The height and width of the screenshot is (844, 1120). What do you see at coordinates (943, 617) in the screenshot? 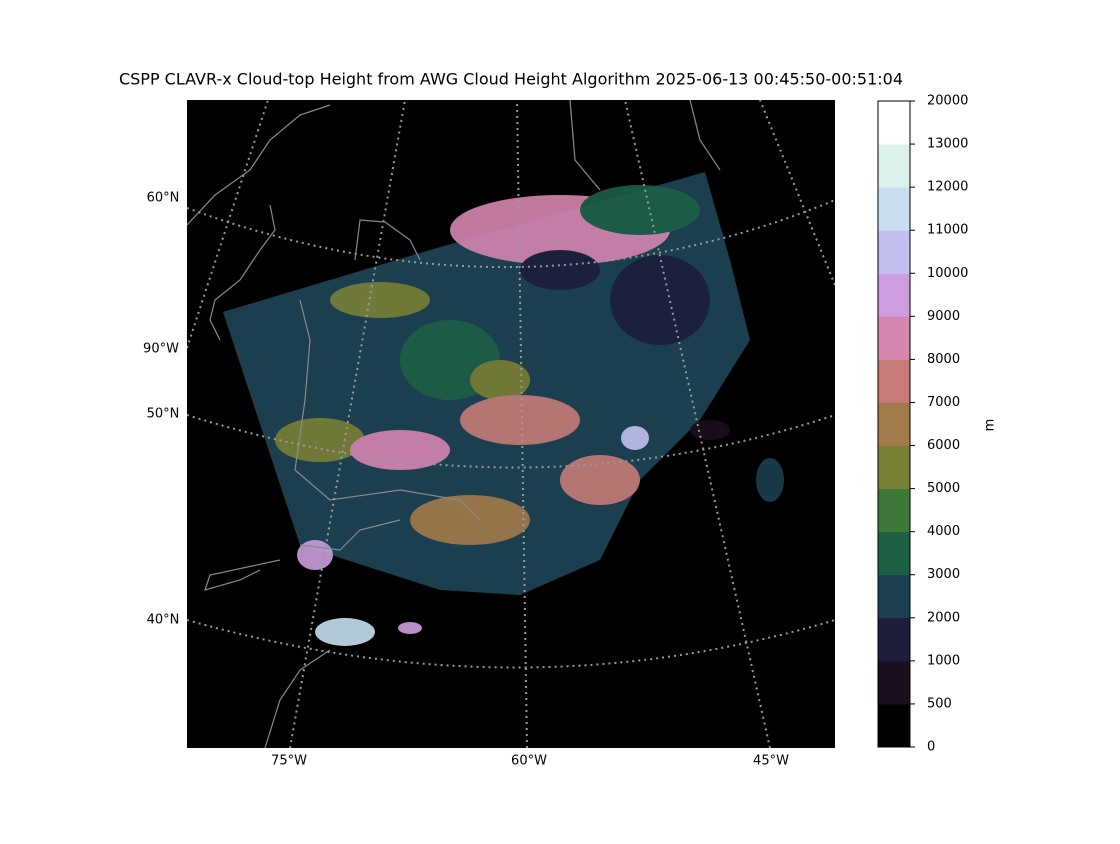
I see `colorbar-tick-label: 2000` at bounding box center [943, 617].